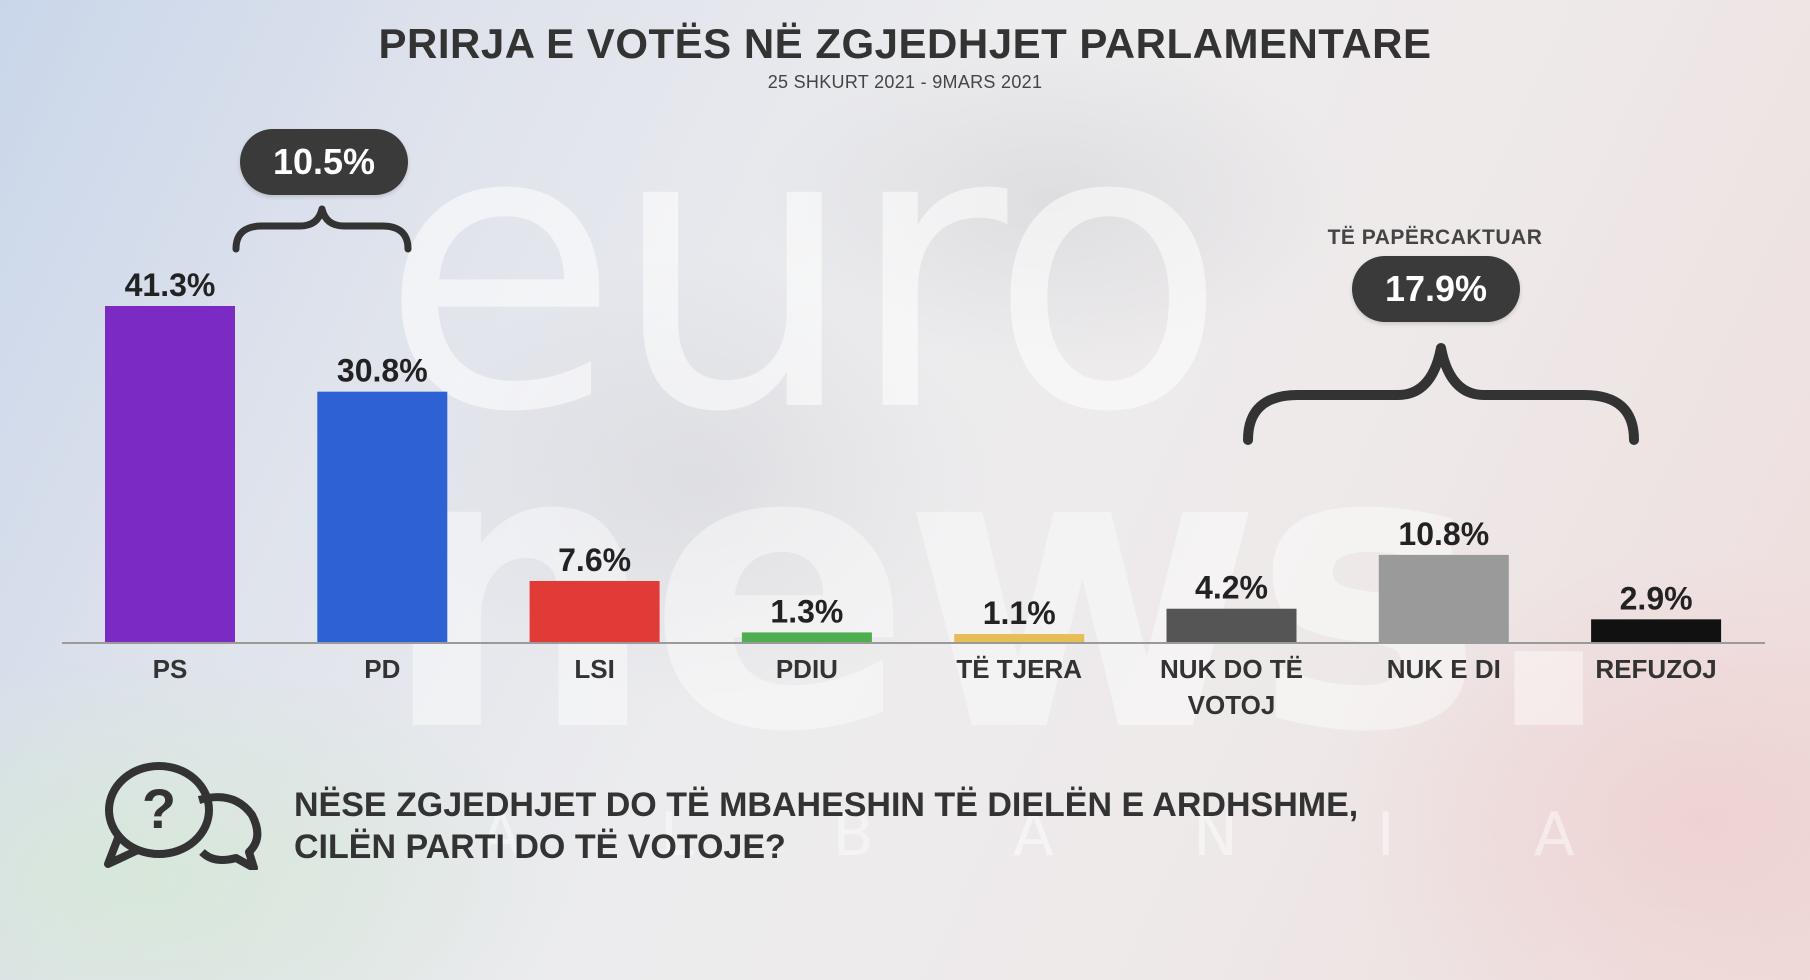 The height and width of the screenshot is (980, 1810). I want to click on bar-value-label: 10.8%, so click(1443, 534).